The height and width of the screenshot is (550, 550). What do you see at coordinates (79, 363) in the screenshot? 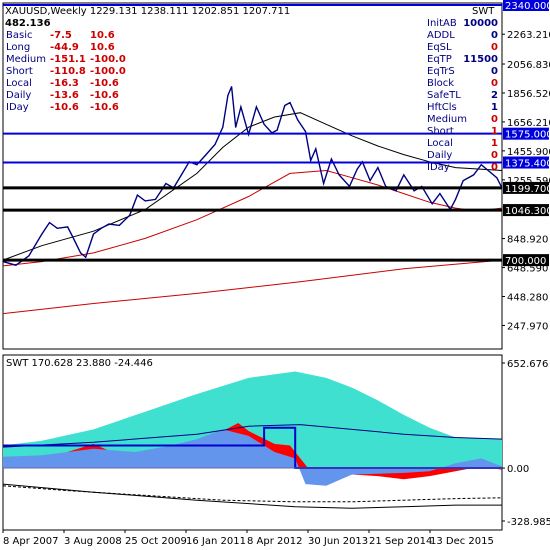
I see `indicator-header: SWT 170.628 23.880 -24.446` at bounding box center [79, 363].